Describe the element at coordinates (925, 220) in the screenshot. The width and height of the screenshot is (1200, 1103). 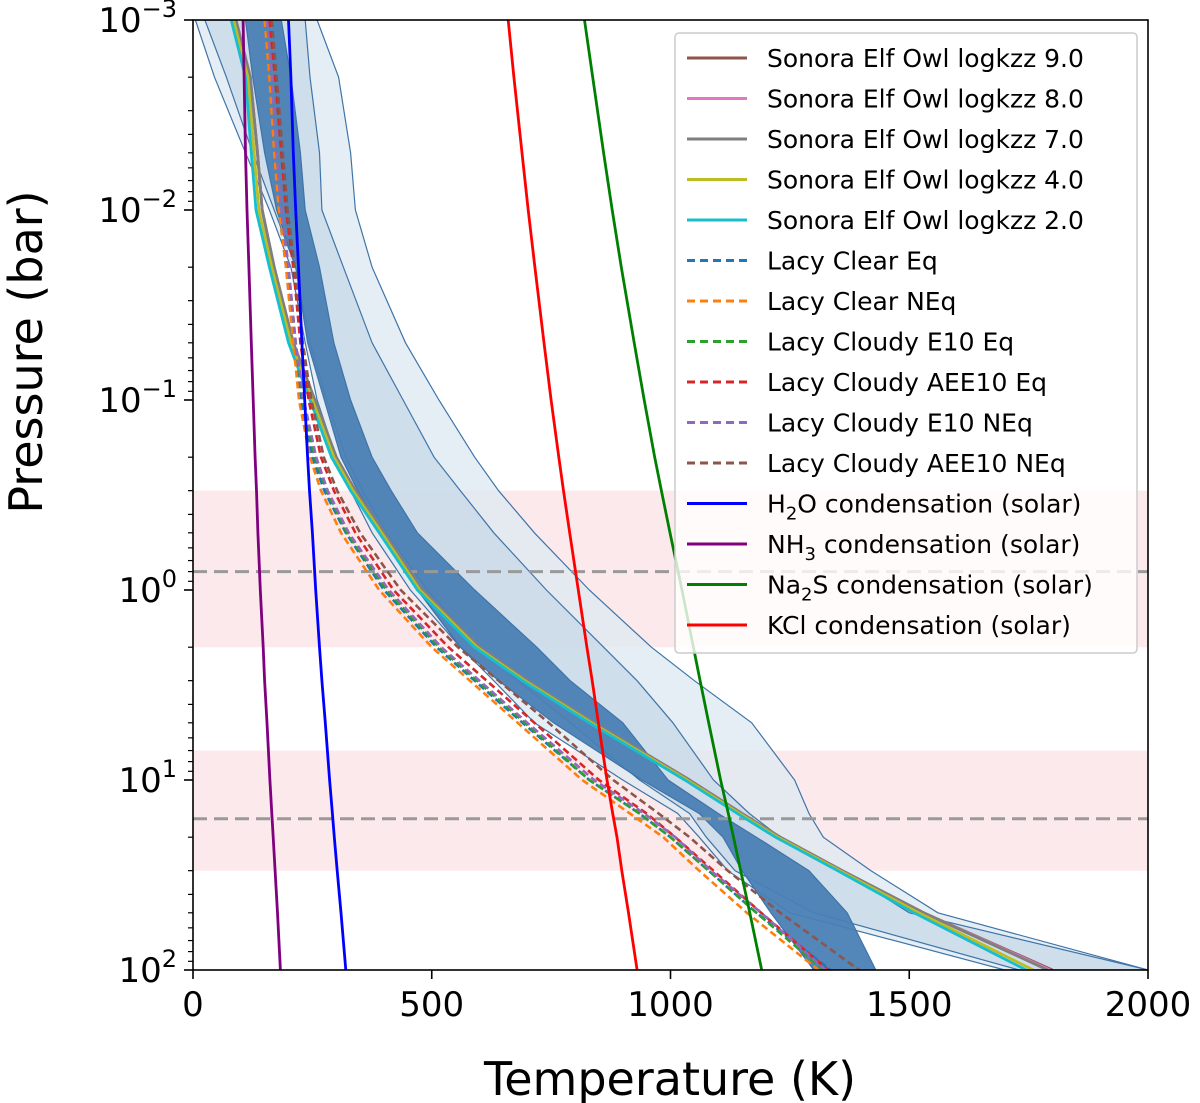
I see `legend-label: Sonora Elf Owl logkzz 2.0` at that location.